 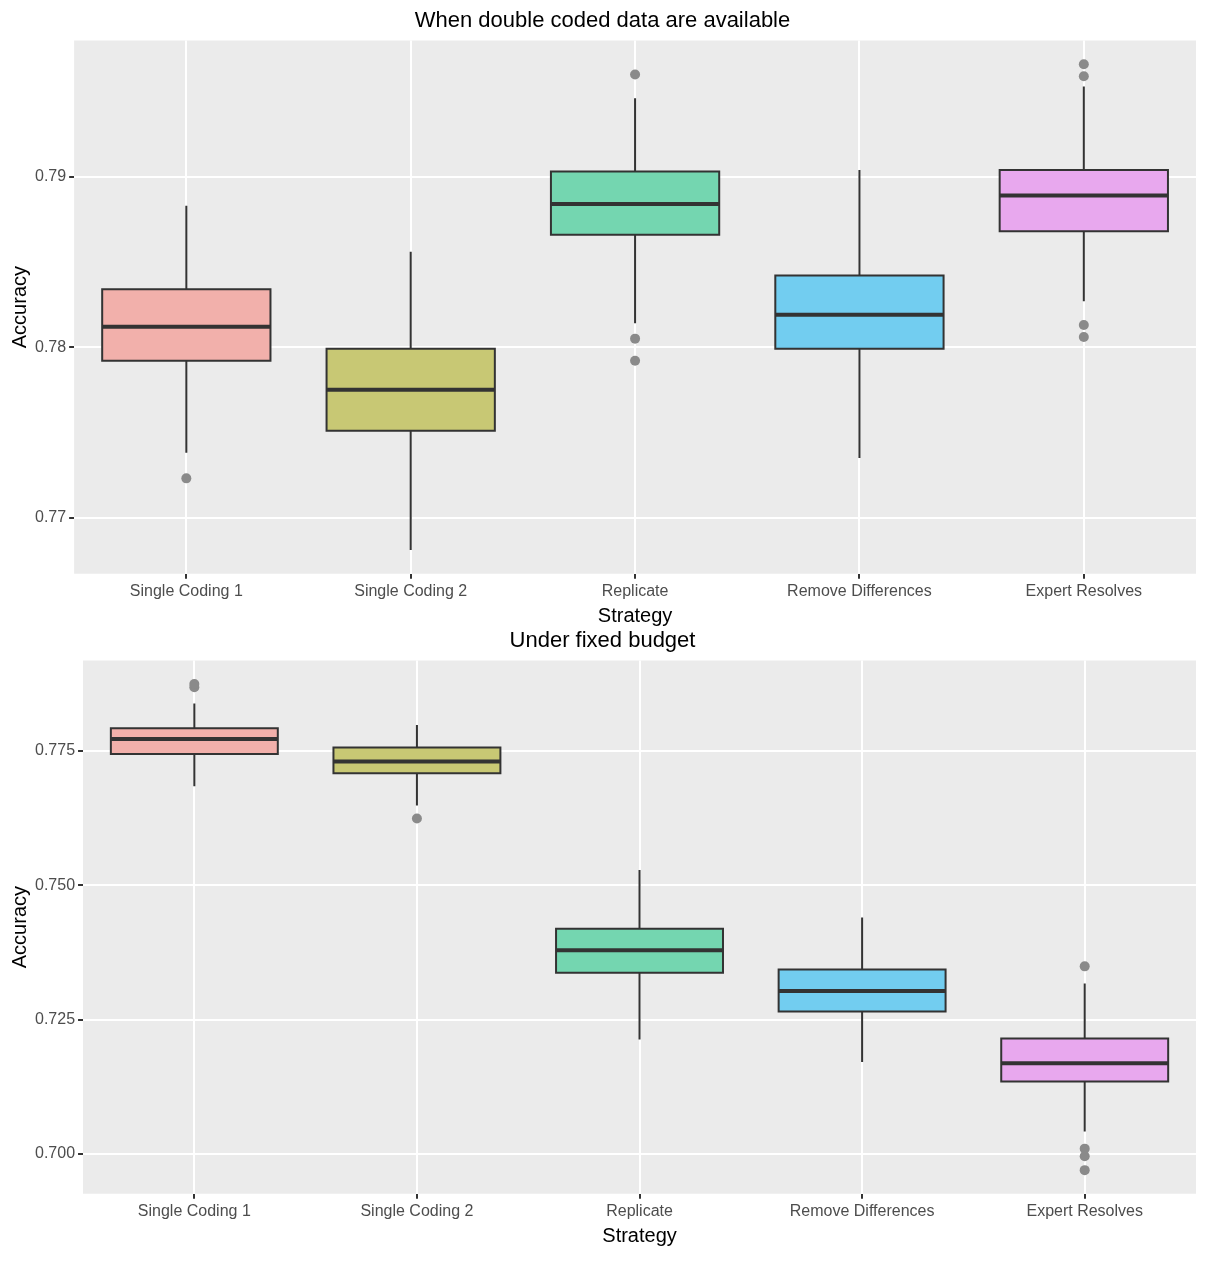 What do you see at coordinates (51, 176) in the screenshot?
I see `y-tick-label: 0.79` at bounding box center [51, 176].